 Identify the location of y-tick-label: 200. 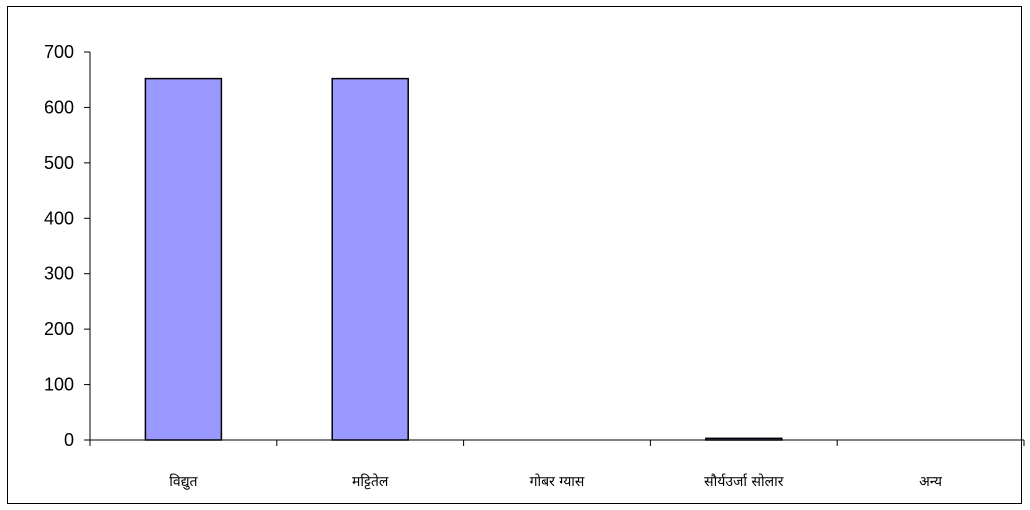
(59, 329).